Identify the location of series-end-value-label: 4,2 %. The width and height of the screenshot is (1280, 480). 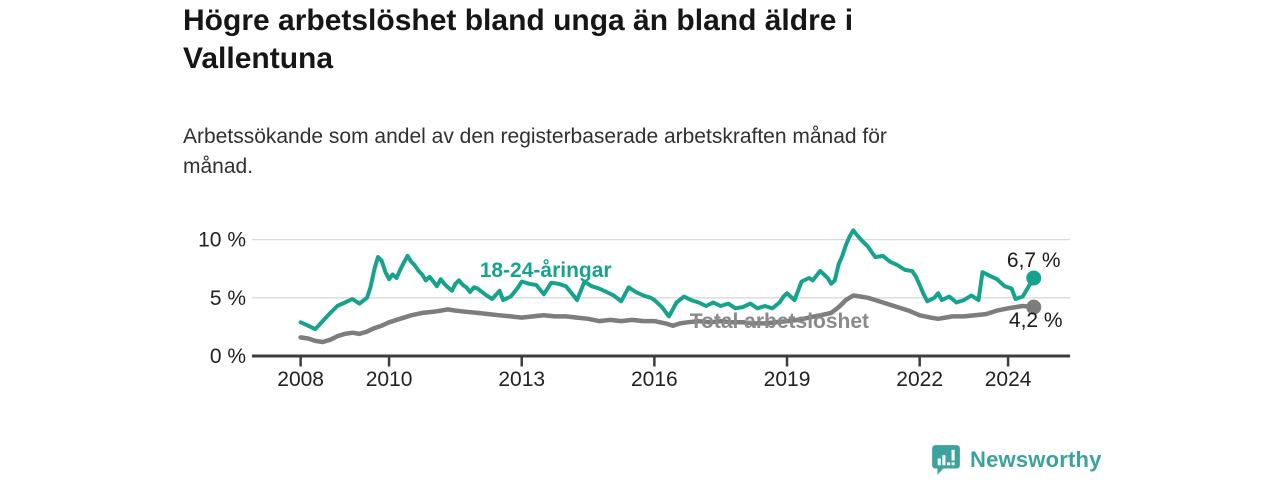
(1036, 320).